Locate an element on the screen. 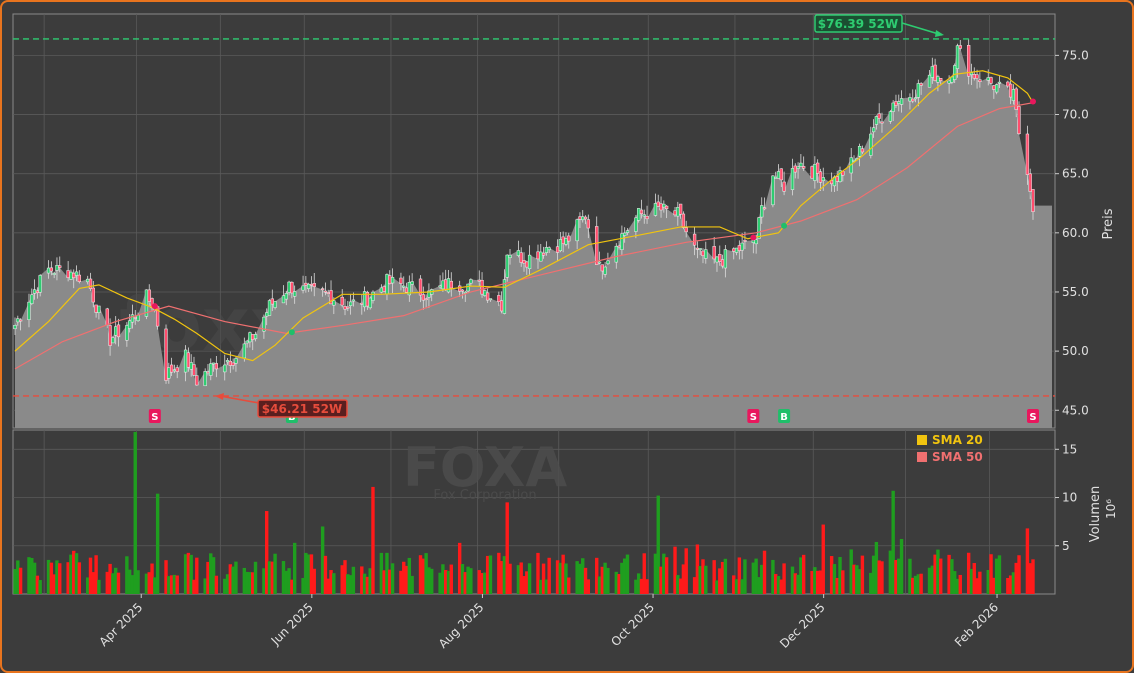 Image resolution: width=1134 pixels, height=673 pixels. price-tick-label: 60.0 is located at coordinates (1075, 233).